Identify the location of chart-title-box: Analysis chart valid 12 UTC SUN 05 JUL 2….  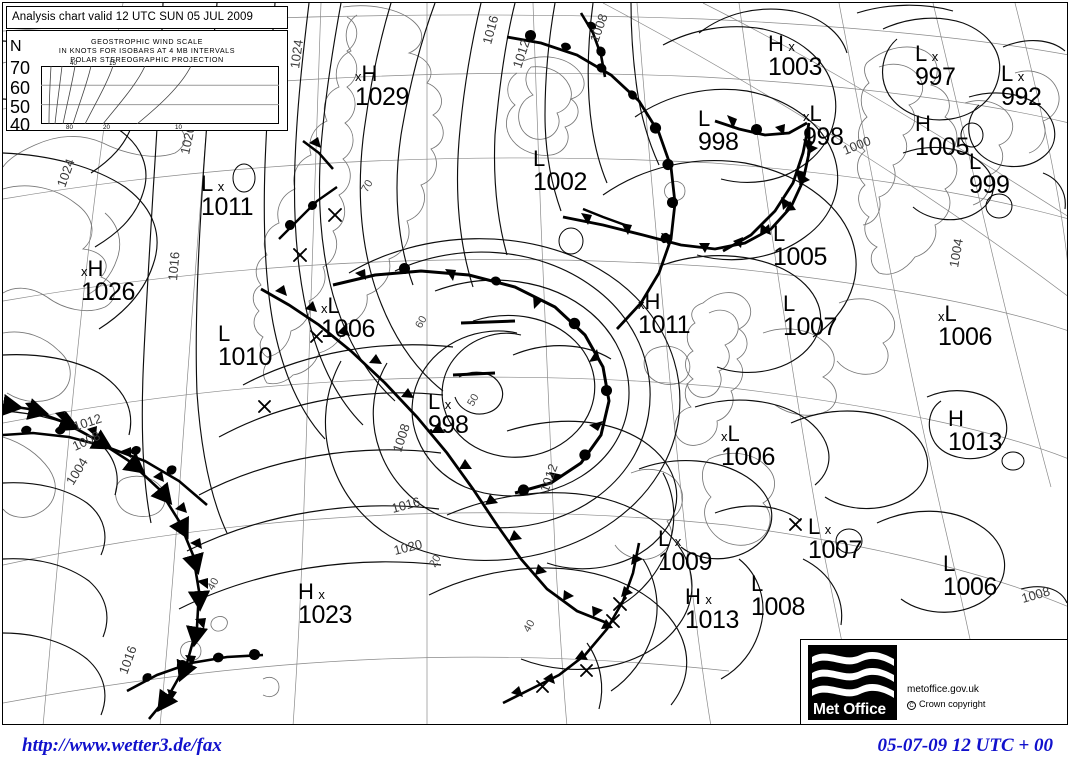
(147, 17).